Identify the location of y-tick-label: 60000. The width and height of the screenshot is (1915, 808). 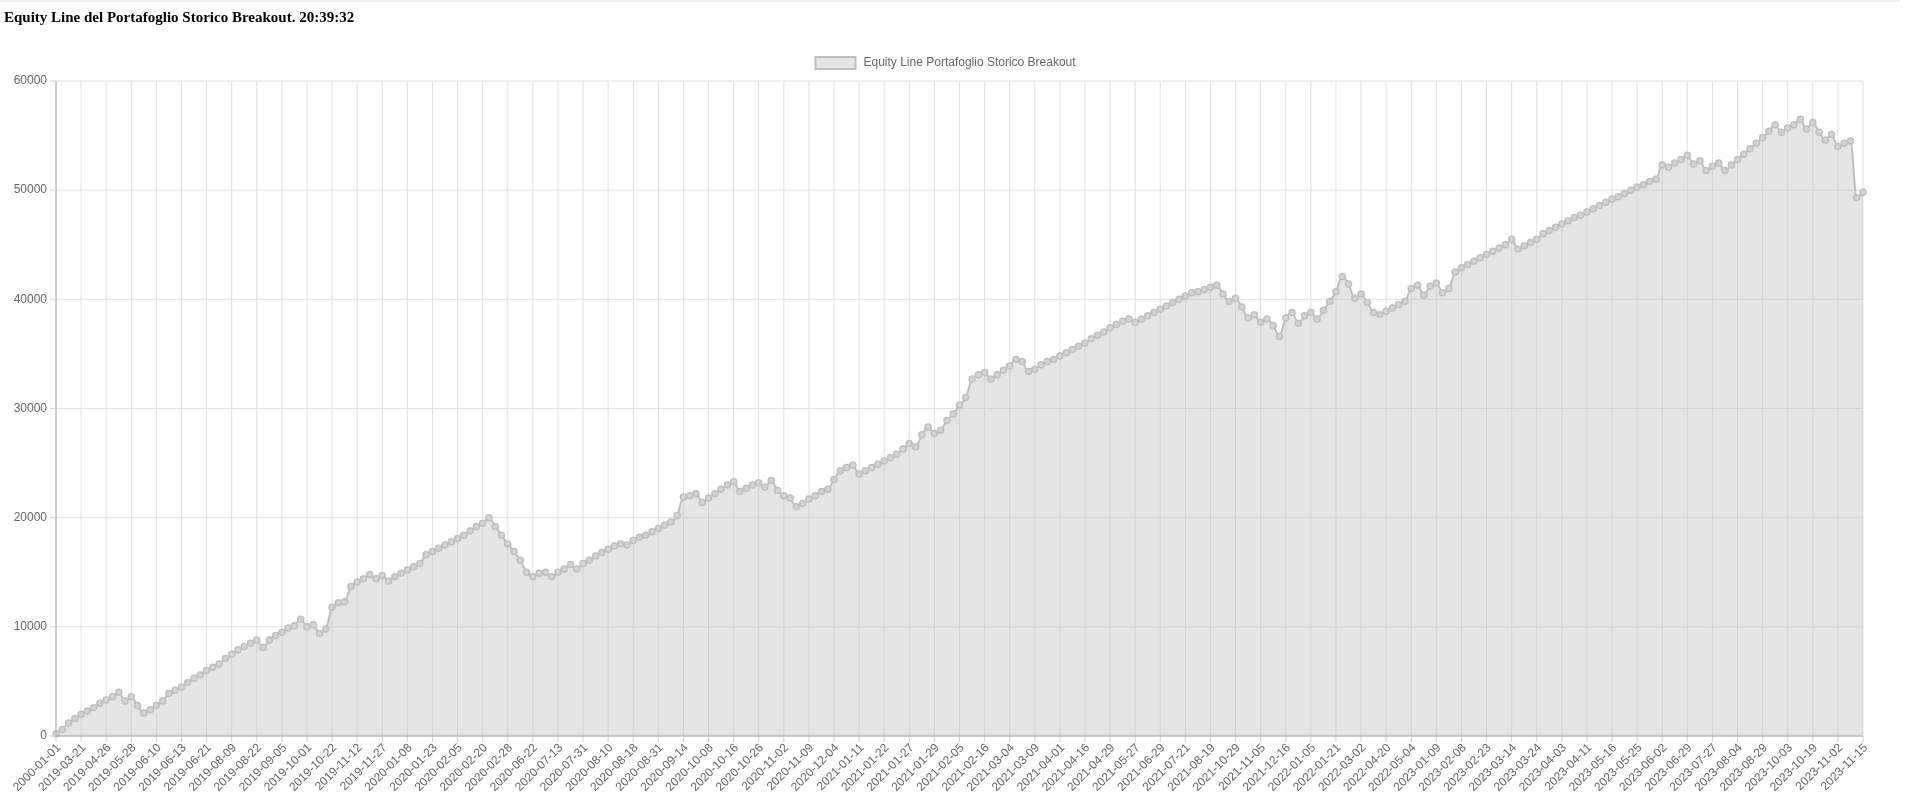
(30, 80).